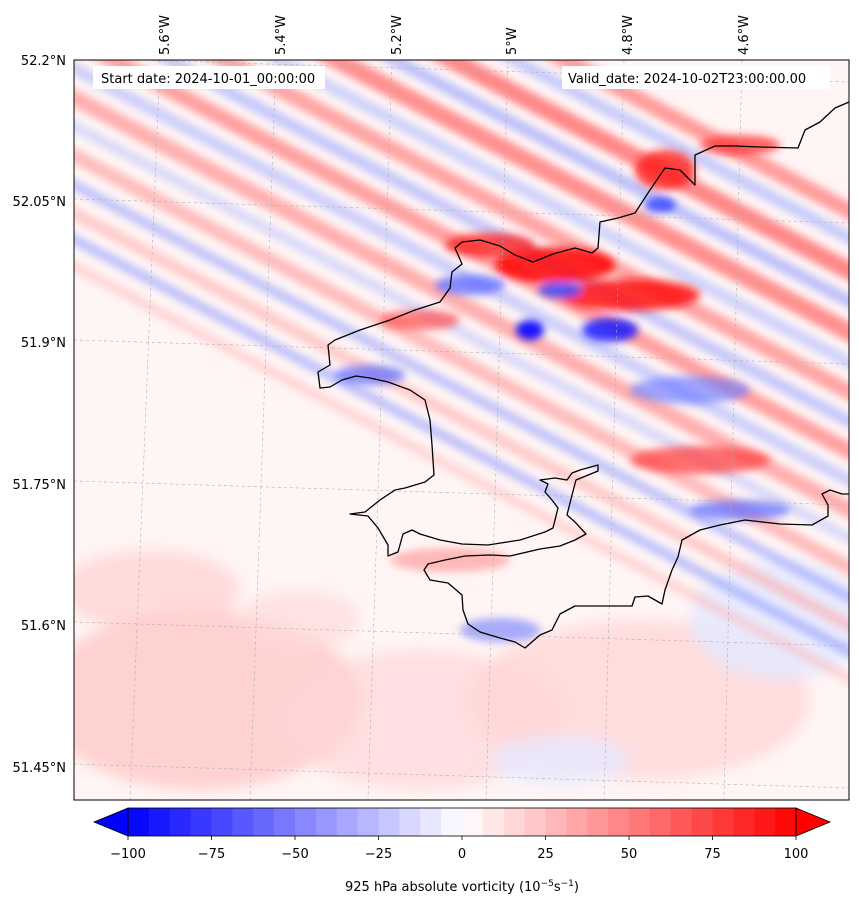  I want to click on cbar-tick-label: −50, so click(294, 854).